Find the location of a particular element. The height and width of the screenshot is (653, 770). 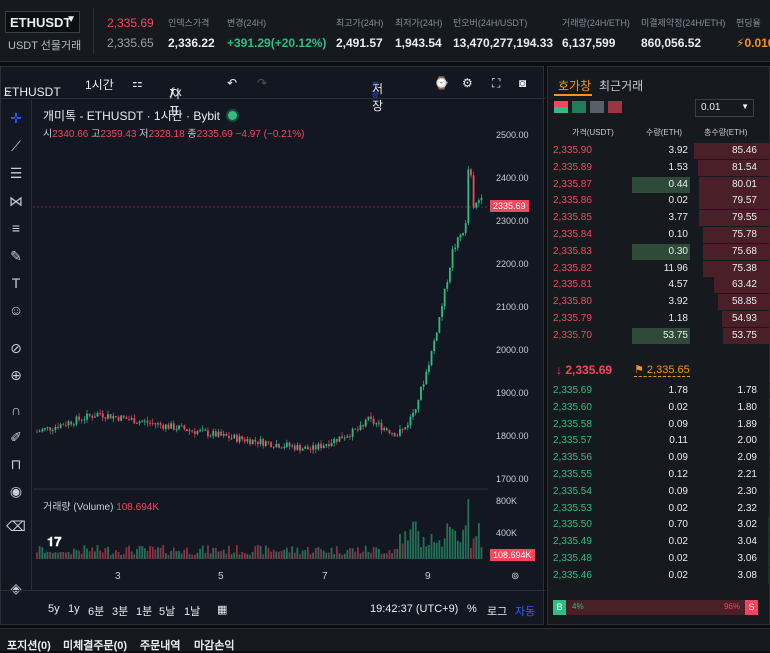

bid-row: 2,335.53 0.02 2.32 is located at coordinates (659, 508).